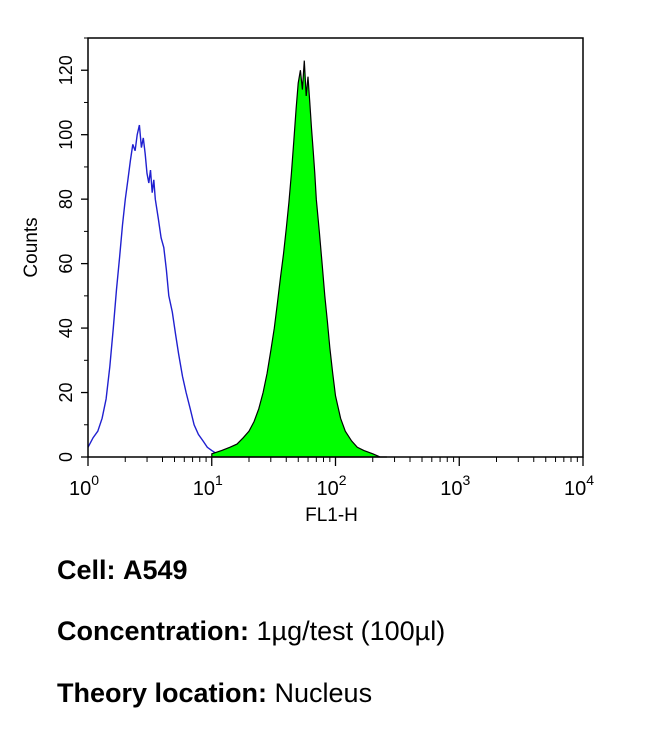  What do you see at coordinates (162, 693) in the screenshot?
I see `location-label: Theory location:` at bounding box center [162, 693].